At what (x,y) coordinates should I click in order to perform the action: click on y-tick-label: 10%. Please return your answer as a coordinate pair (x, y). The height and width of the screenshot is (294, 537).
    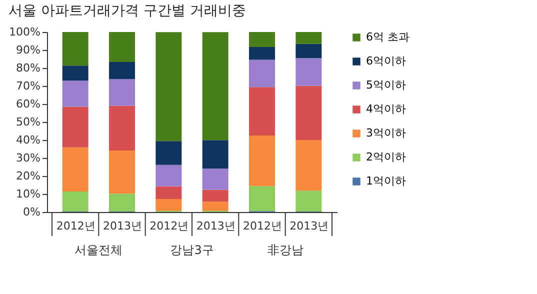
    Looking at the image, I should click on (28, 194).